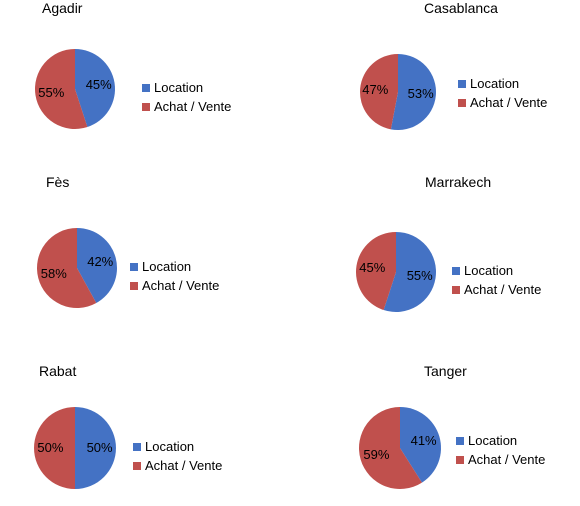 The height and width of the screenshot is (506, 580). I want to click on slice-label-achat-vente-agadir: 55%, so click(51, 92).